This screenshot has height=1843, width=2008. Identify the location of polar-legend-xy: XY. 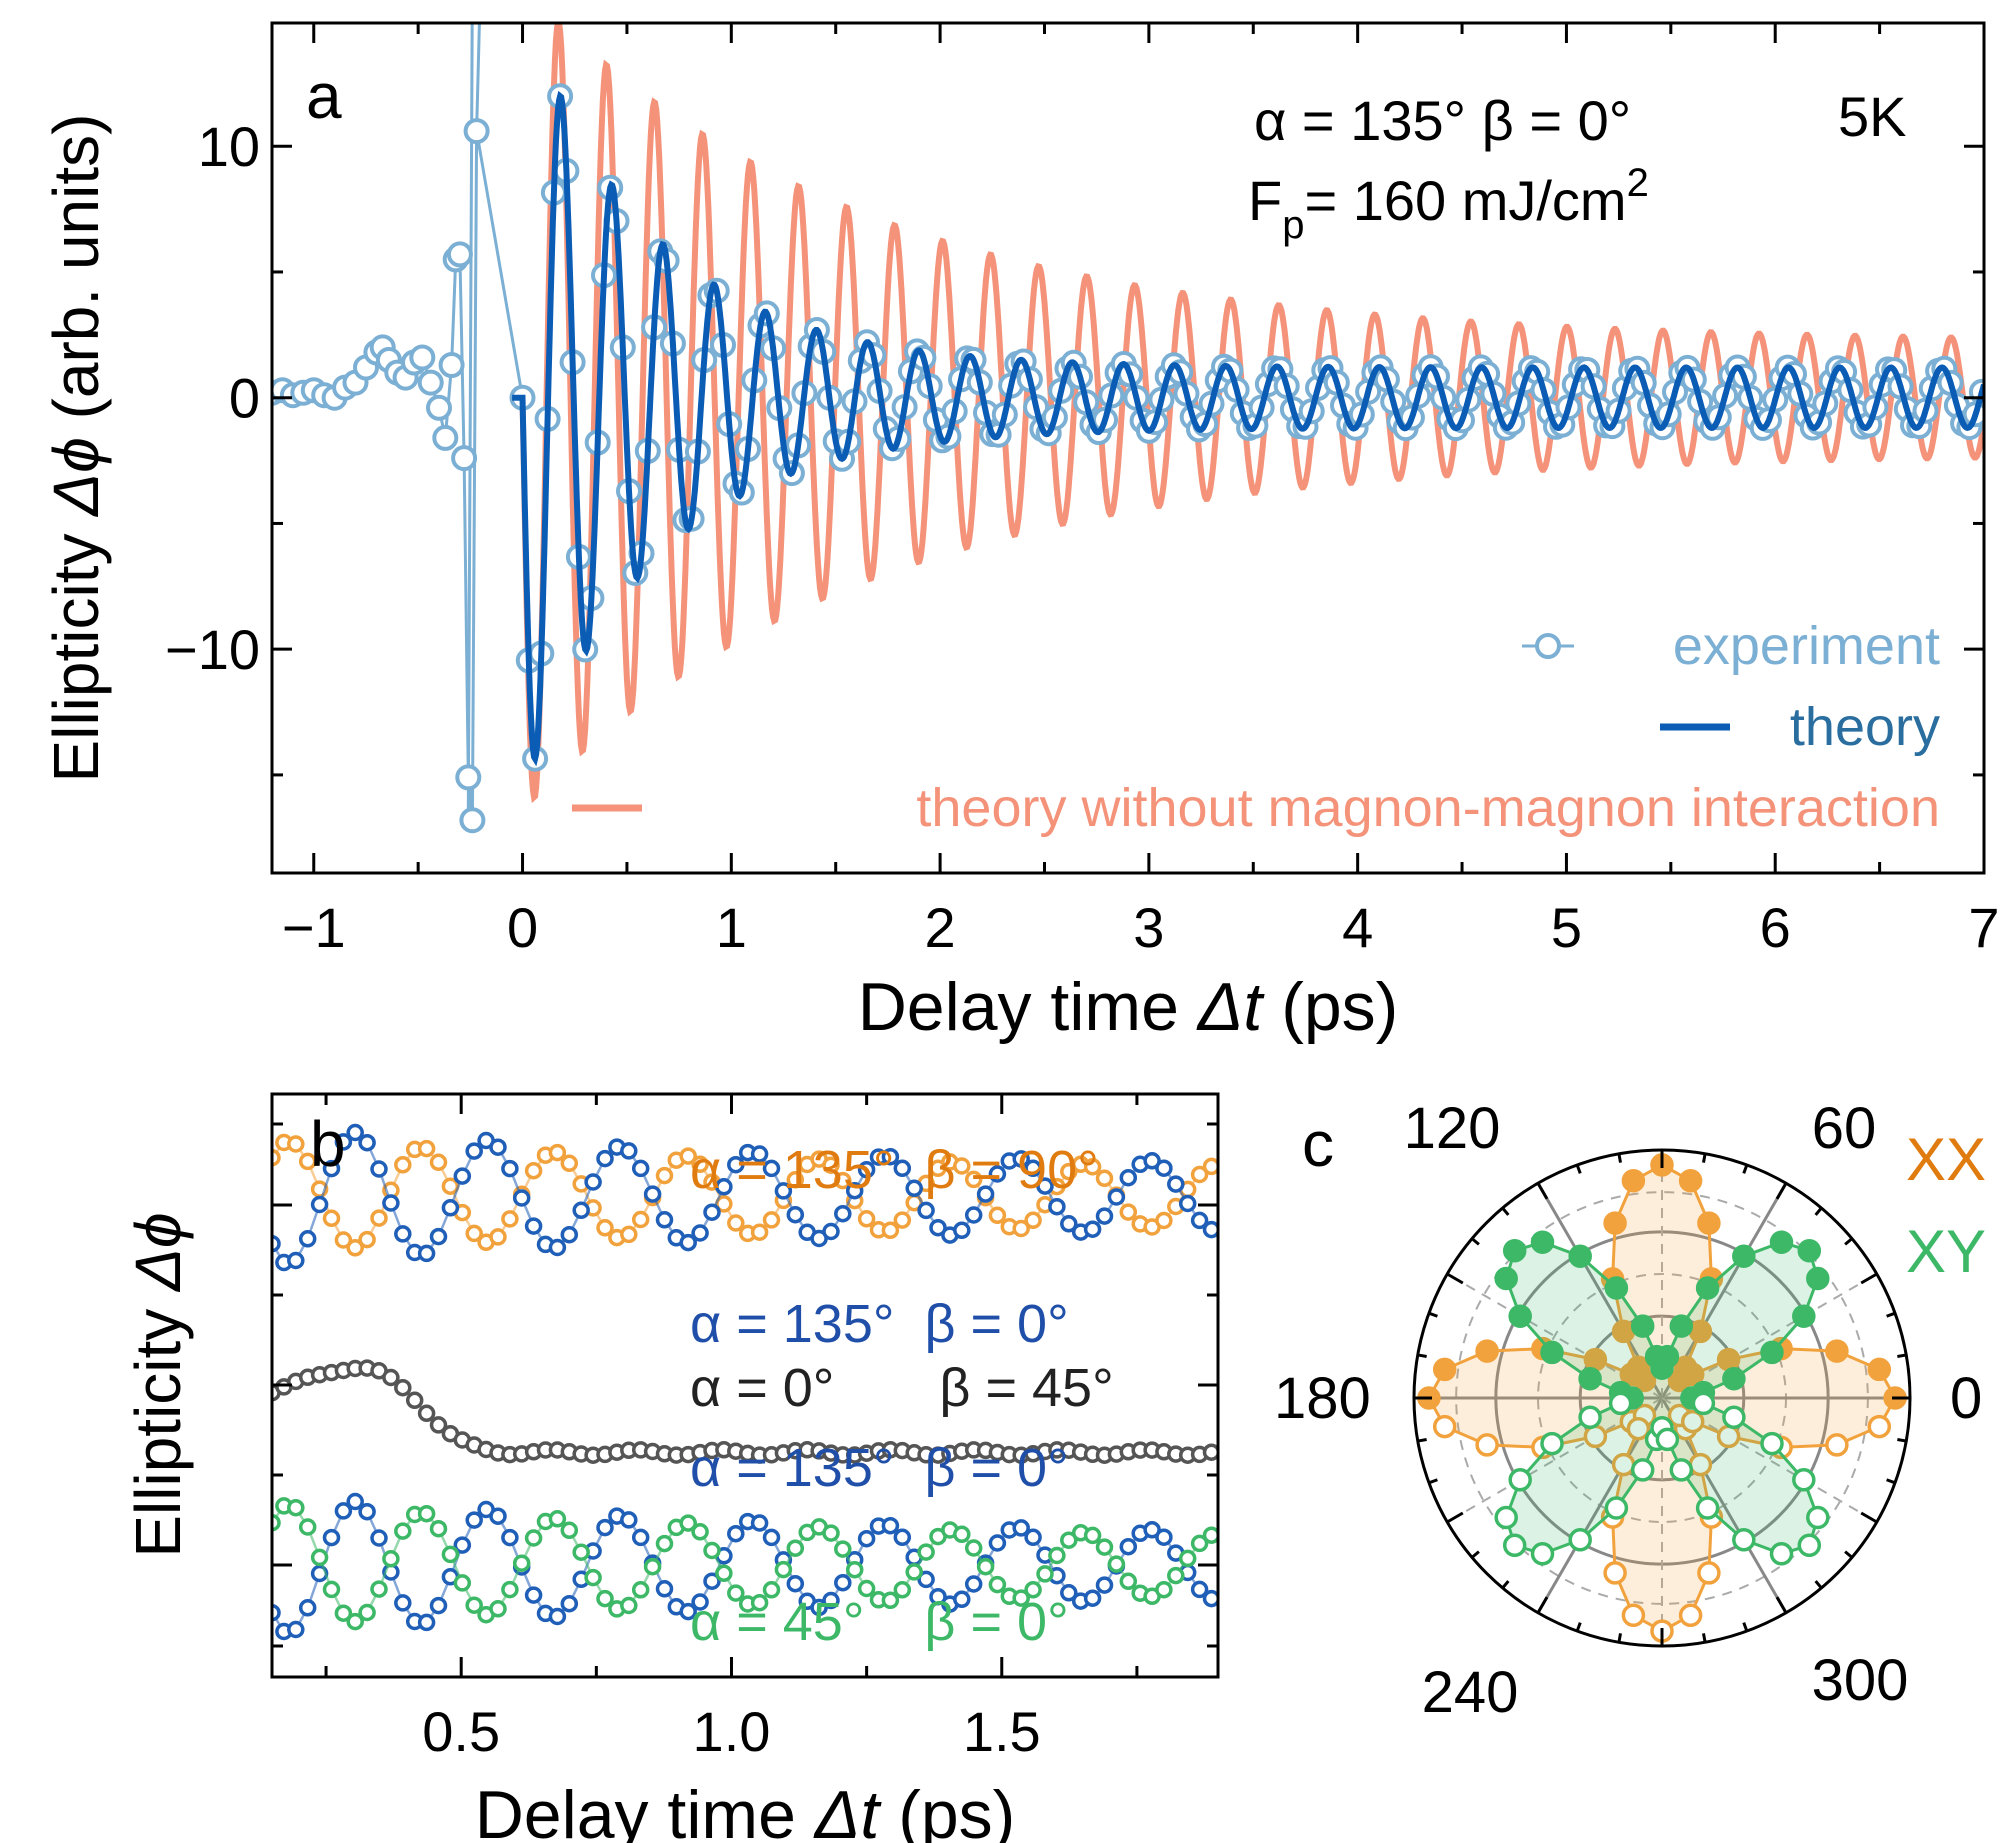
(1946, 1251).